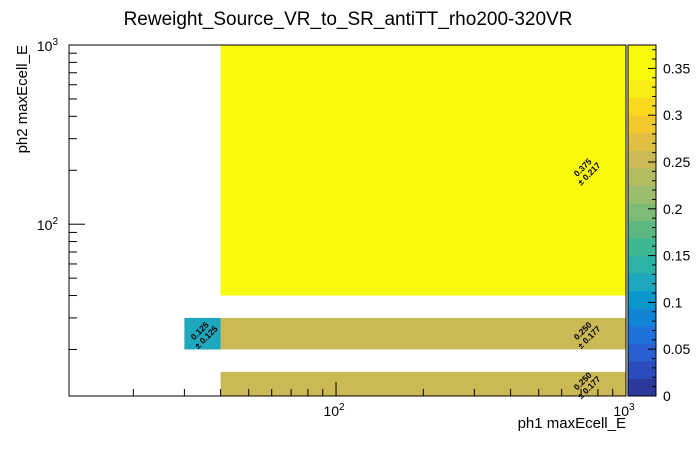 This screenshot has width=696, height=472. What do you see at coordinates (676, 162) in the screenshot?
I see `colorbar-tick-label: 0.25` at bounding box center [676, 162].